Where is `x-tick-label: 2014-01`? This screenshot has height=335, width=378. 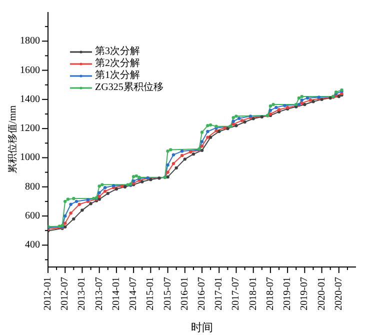
x-tick-label: 2014-01 is located at coordinates (116, 293).